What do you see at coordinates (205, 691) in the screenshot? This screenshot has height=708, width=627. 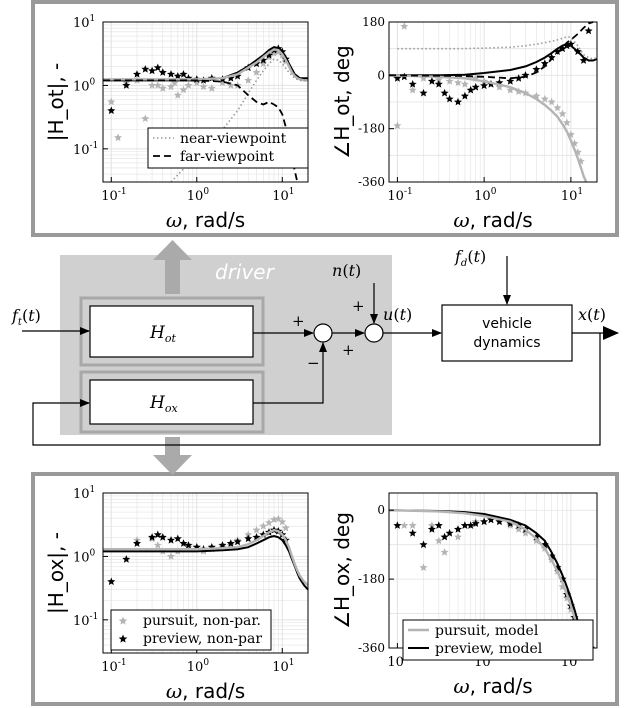 I see `x-axis-label: ω, rad/s` at bounding box center [205, 691].